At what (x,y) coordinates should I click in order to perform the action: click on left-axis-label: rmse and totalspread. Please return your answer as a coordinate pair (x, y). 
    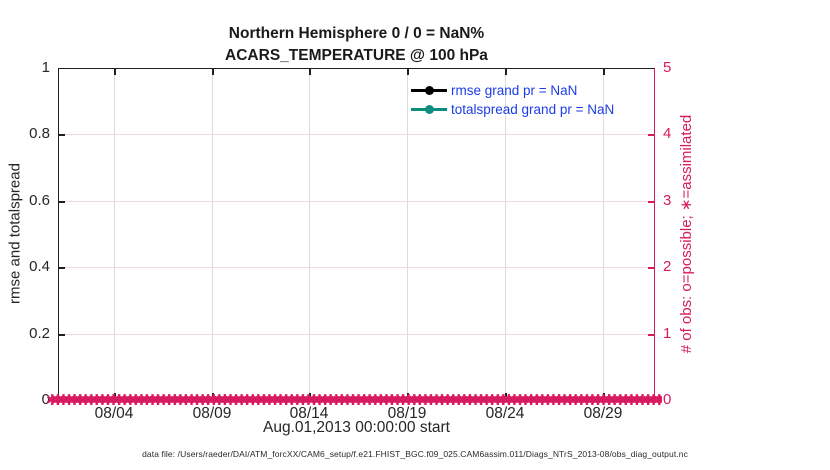
    Looking at the image, I should click on (15, 233).